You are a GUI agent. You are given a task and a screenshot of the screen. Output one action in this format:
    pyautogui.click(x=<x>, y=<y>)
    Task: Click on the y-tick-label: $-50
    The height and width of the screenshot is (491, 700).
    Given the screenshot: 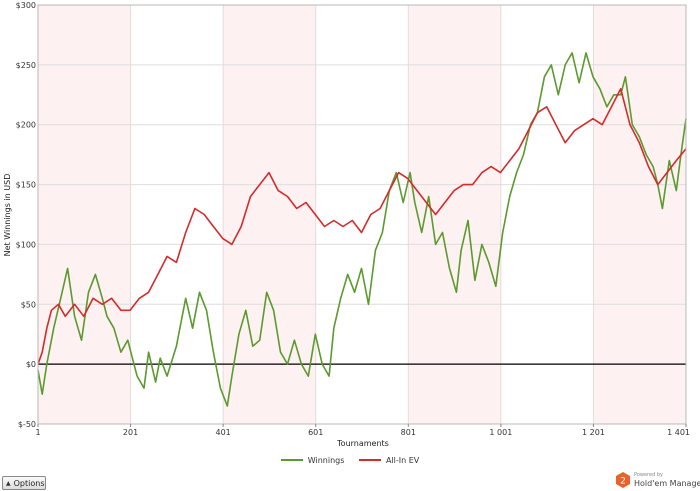 What is the action you would take?
    pyautogui.click(x=27, y=424)
    